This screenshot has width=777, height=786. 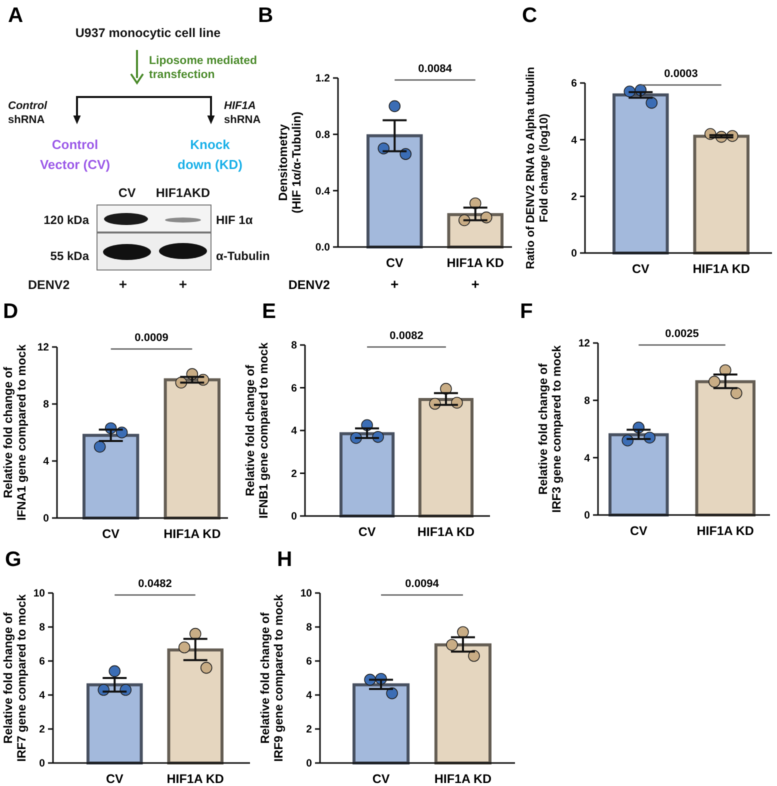 I want to click on text: Control shRNA, so click(x=28, y=113).